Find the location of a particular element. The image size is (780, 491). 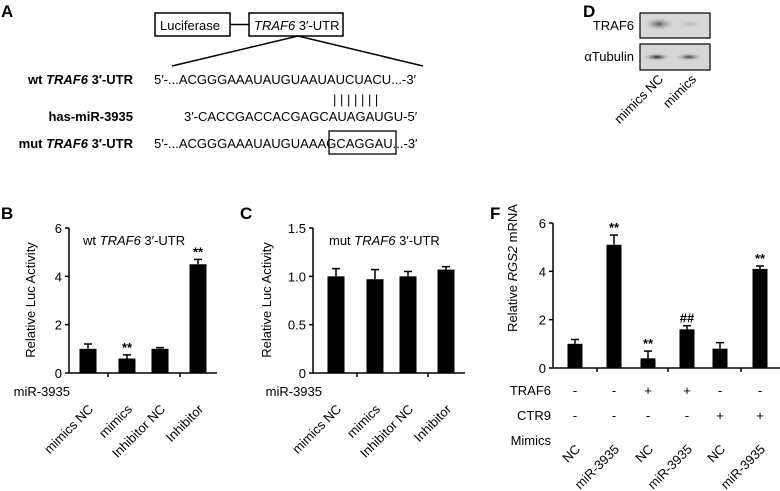

panel-d: D TRAF6 αTubulin mimics NC mimics is located at coordinates (647, 64).